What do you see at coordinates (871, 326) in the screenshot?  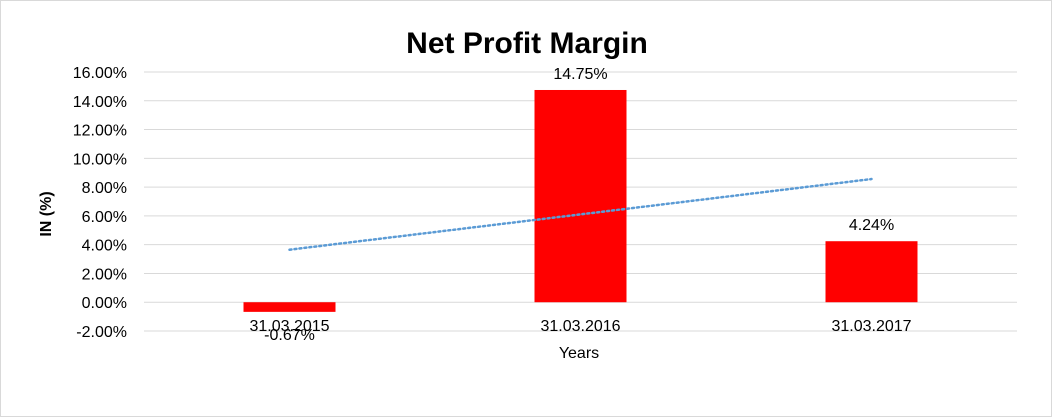 I see `x-tick-label: 31.03.2017` at bounding box center [871, 326].